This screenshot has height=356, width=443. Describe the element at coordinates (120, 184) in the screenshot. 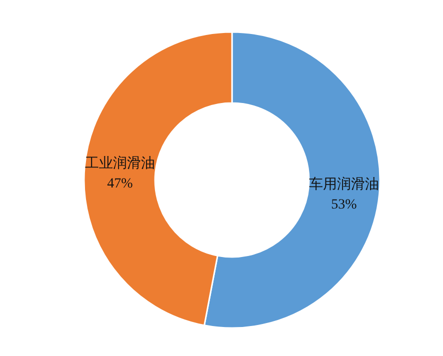

I see `data-label: 47%` at that location.